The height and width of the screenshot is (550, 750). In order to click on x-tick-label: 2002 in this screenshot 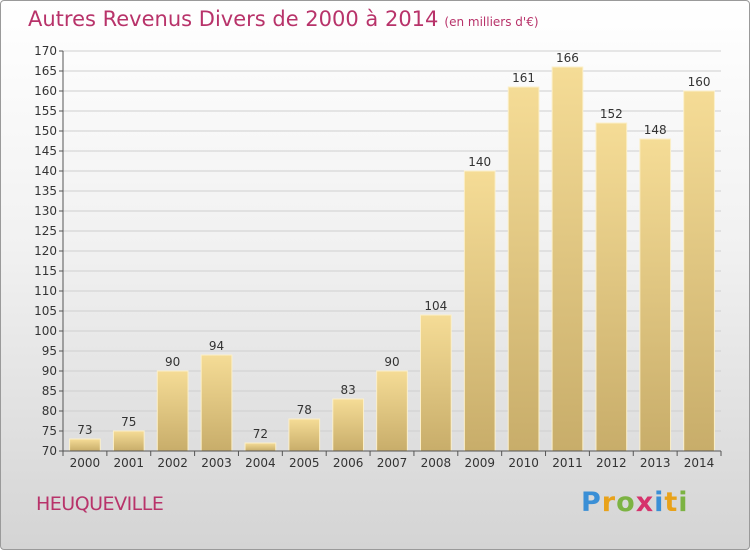, I will do `click(172, 463)`.